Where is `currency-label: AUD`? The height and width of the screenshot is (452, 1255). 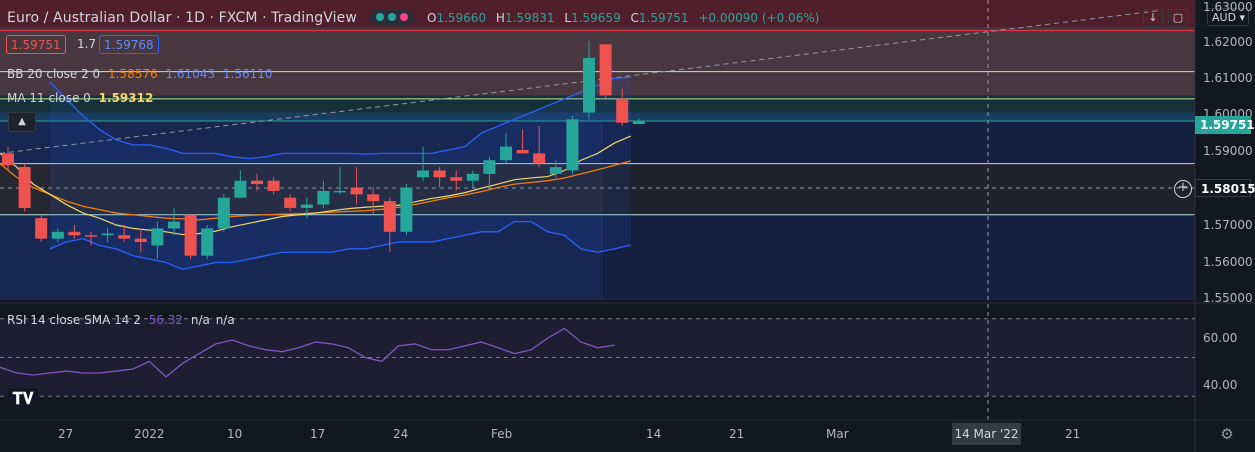 currency-label: AUD is located at coordinates (1224, 17).